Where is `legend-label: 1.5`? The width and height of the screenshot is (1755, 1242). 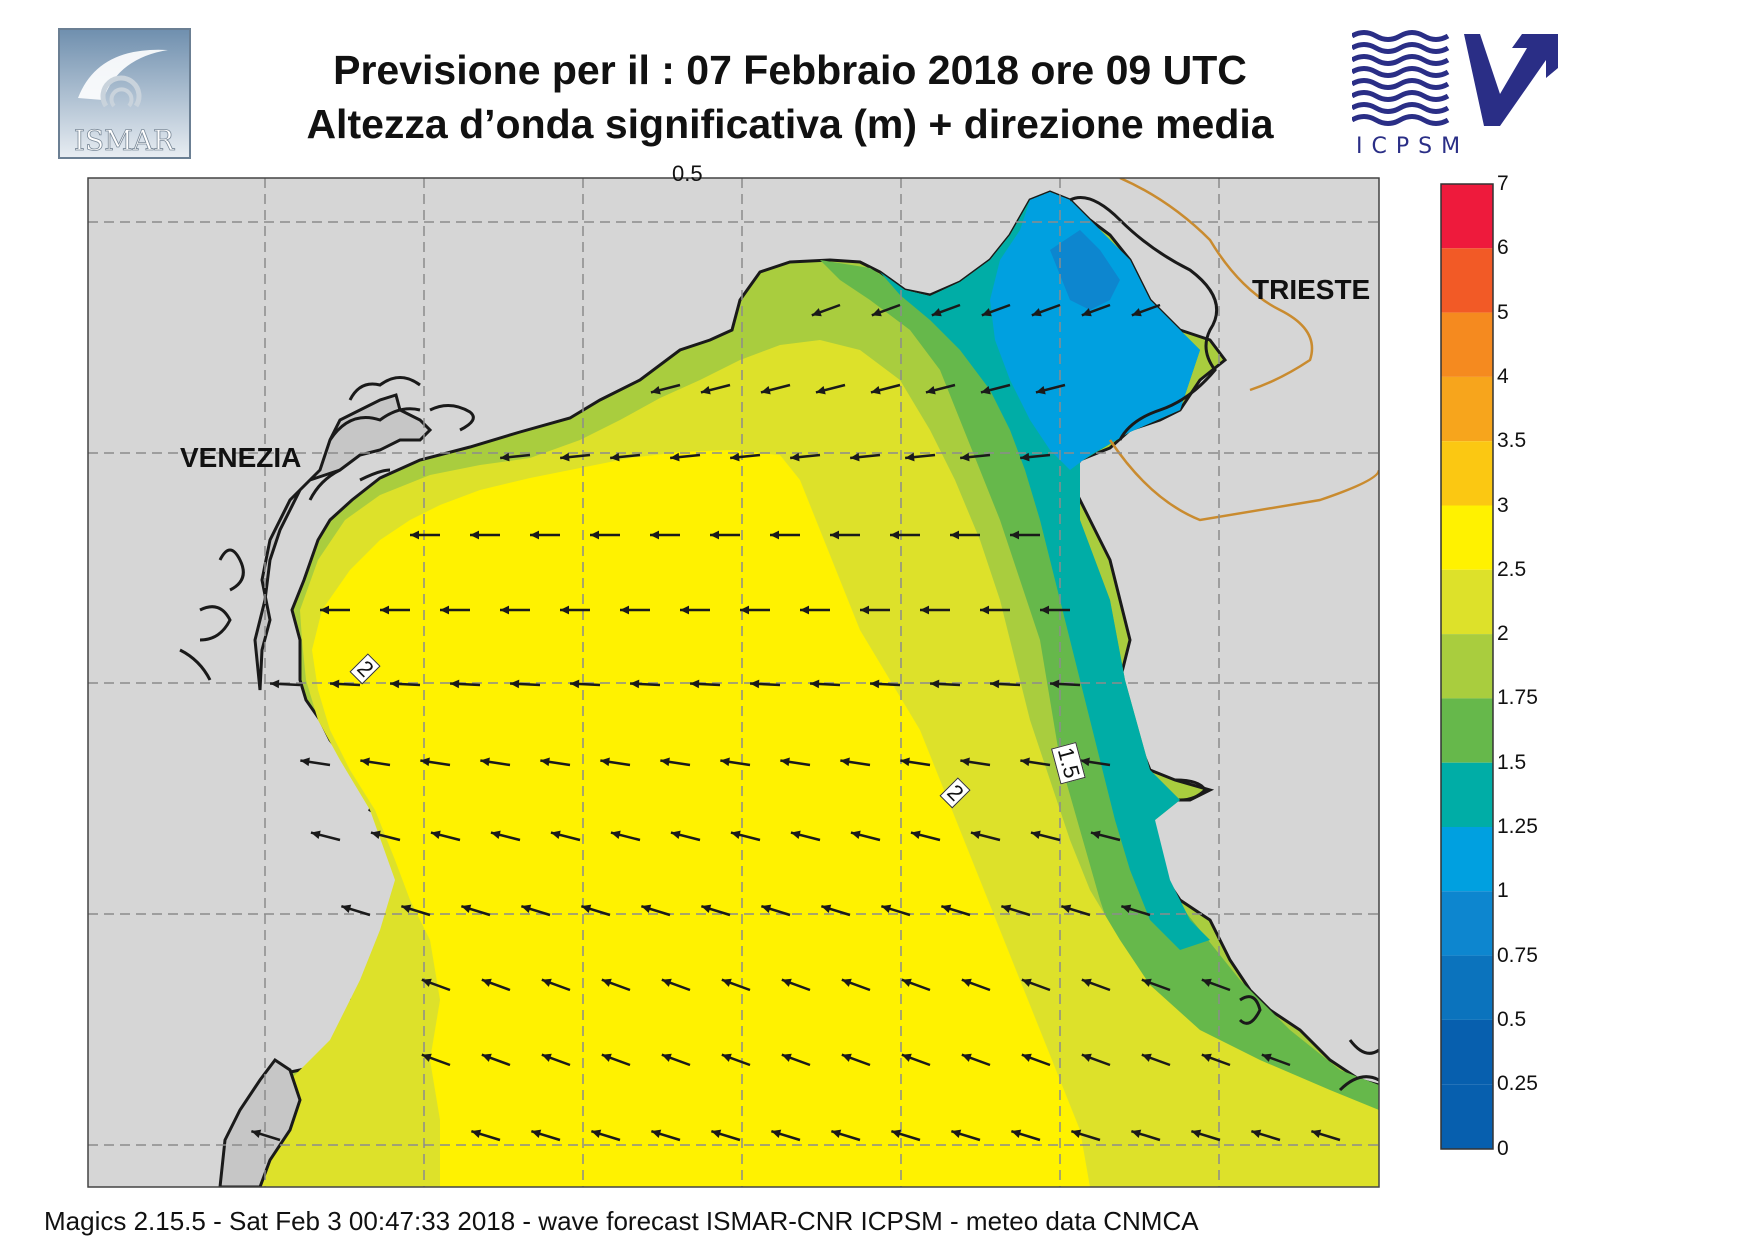
legend-label: 1.5 is located at coordinates (1512, 762).